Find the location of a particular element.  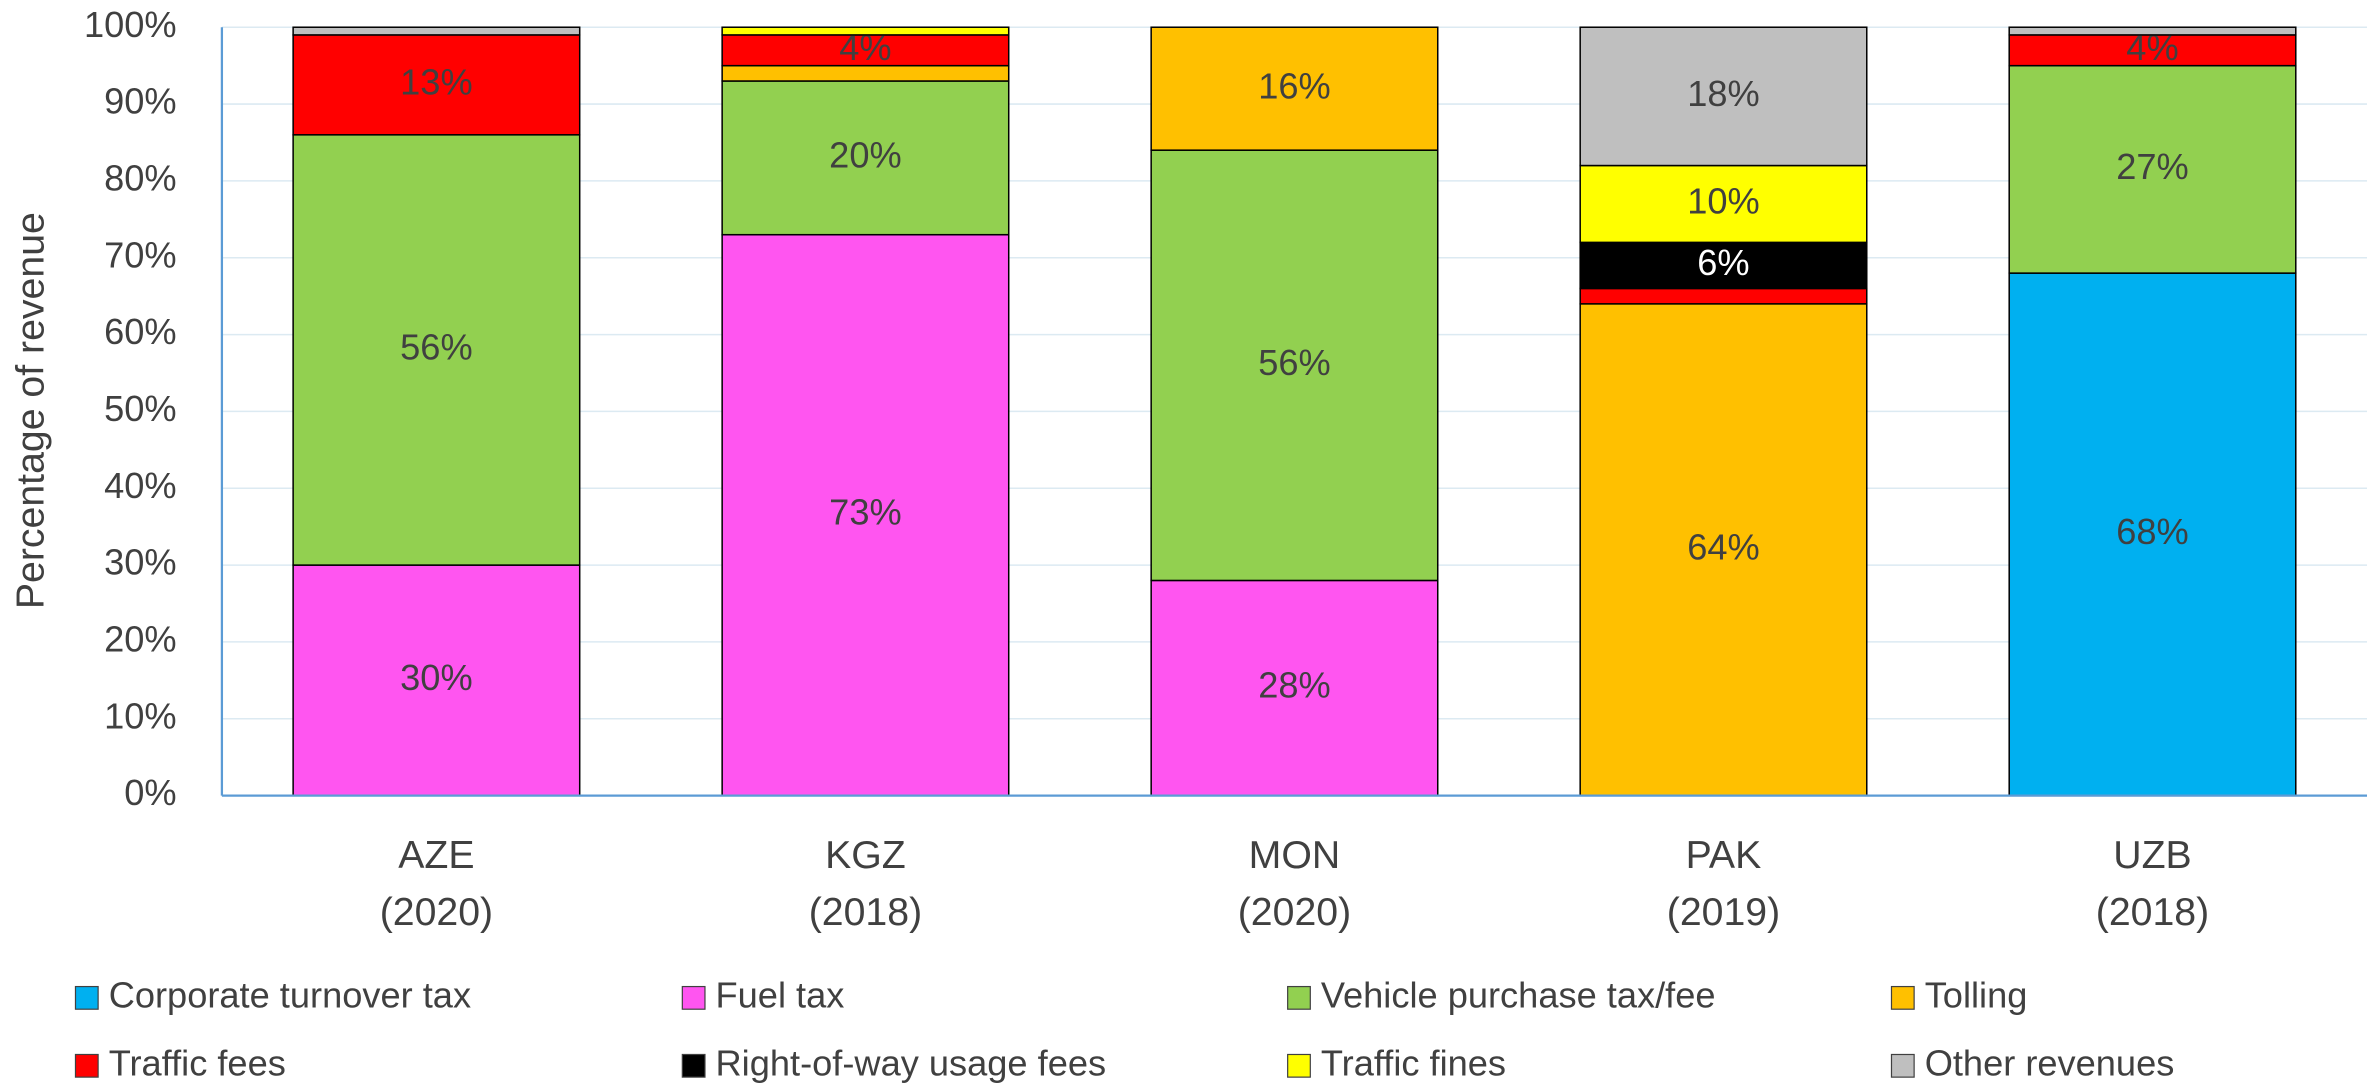

x-tick-label: MON is located at coordinates (1295, 855).